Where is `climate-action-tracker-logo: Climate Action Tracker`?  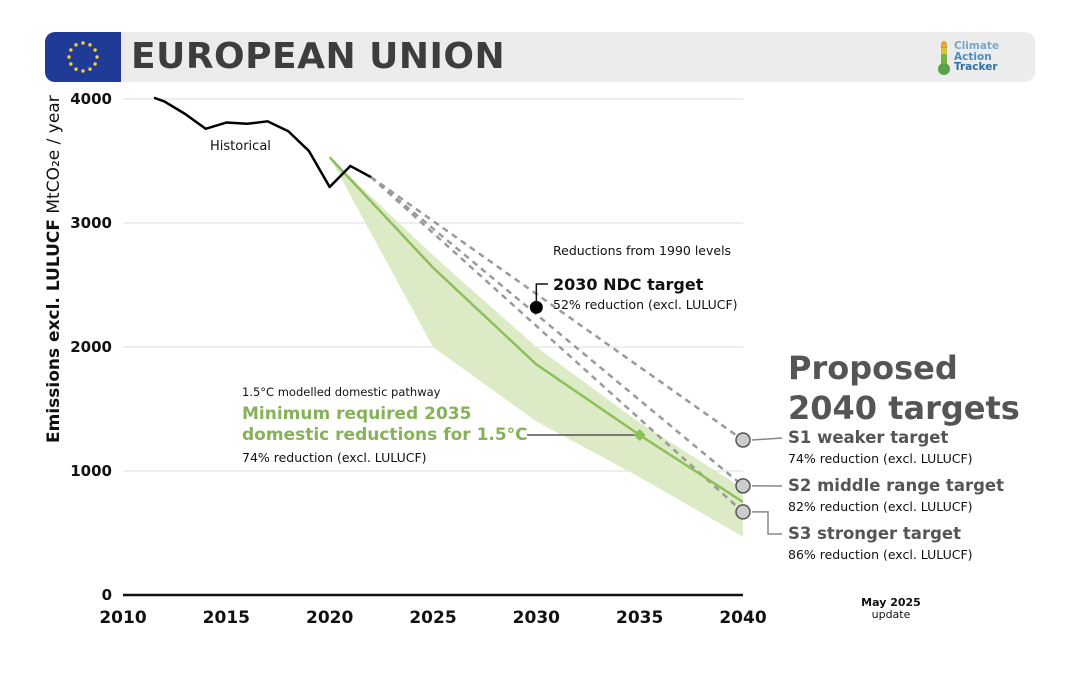 climate-action-tracker-logo: Climate Action Tracker is located at coordinates (972, 58).